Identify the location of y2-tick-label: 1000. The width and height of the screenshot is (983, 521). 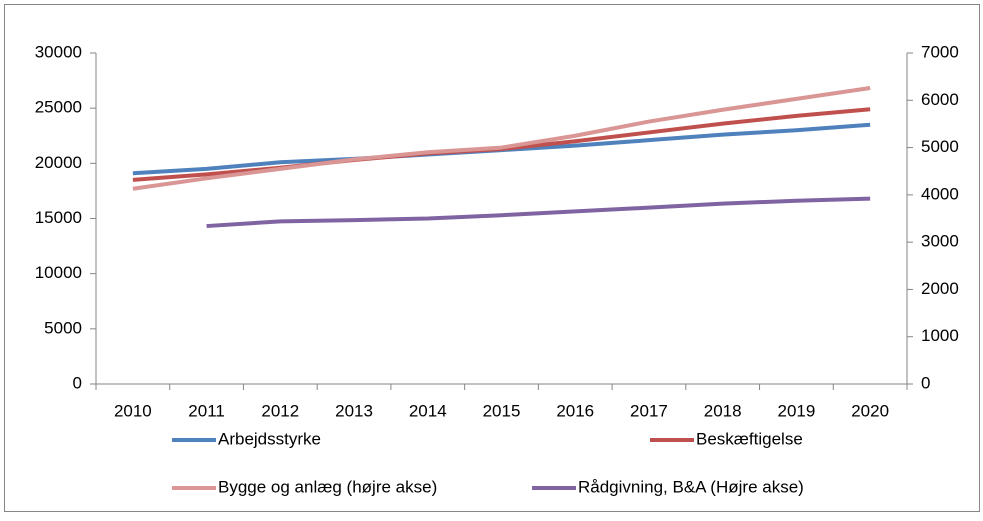
(940, 335).